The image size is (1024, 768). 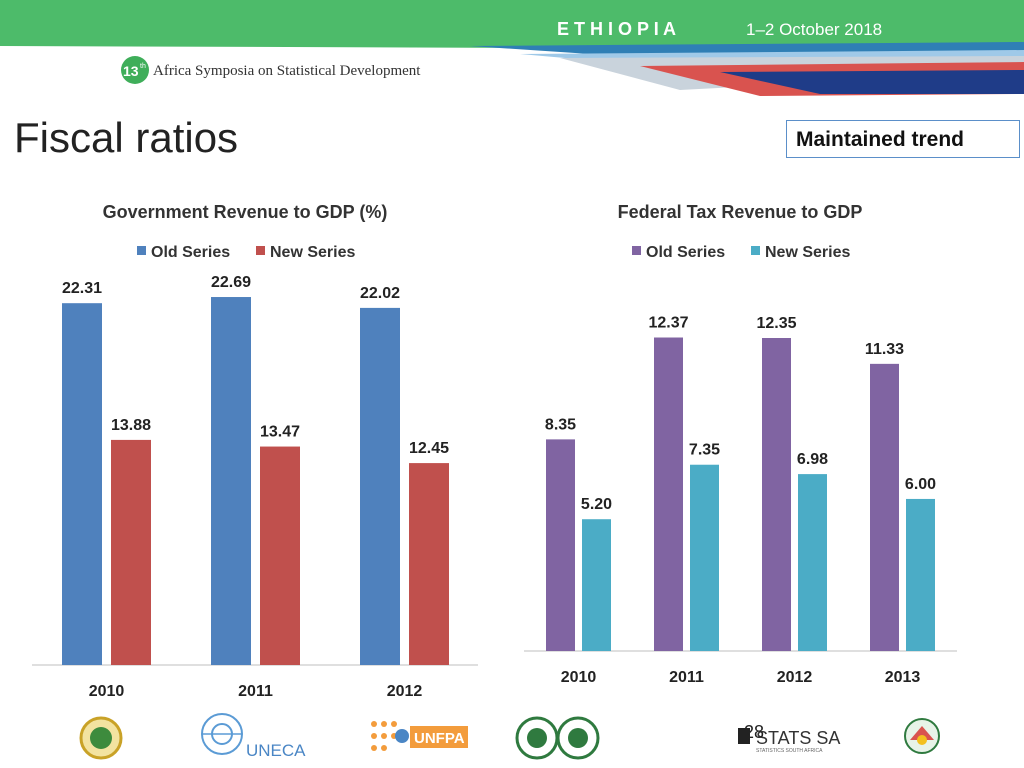 I want to click on uneca-logo-text: UNECA, so click(x=276, y=750).